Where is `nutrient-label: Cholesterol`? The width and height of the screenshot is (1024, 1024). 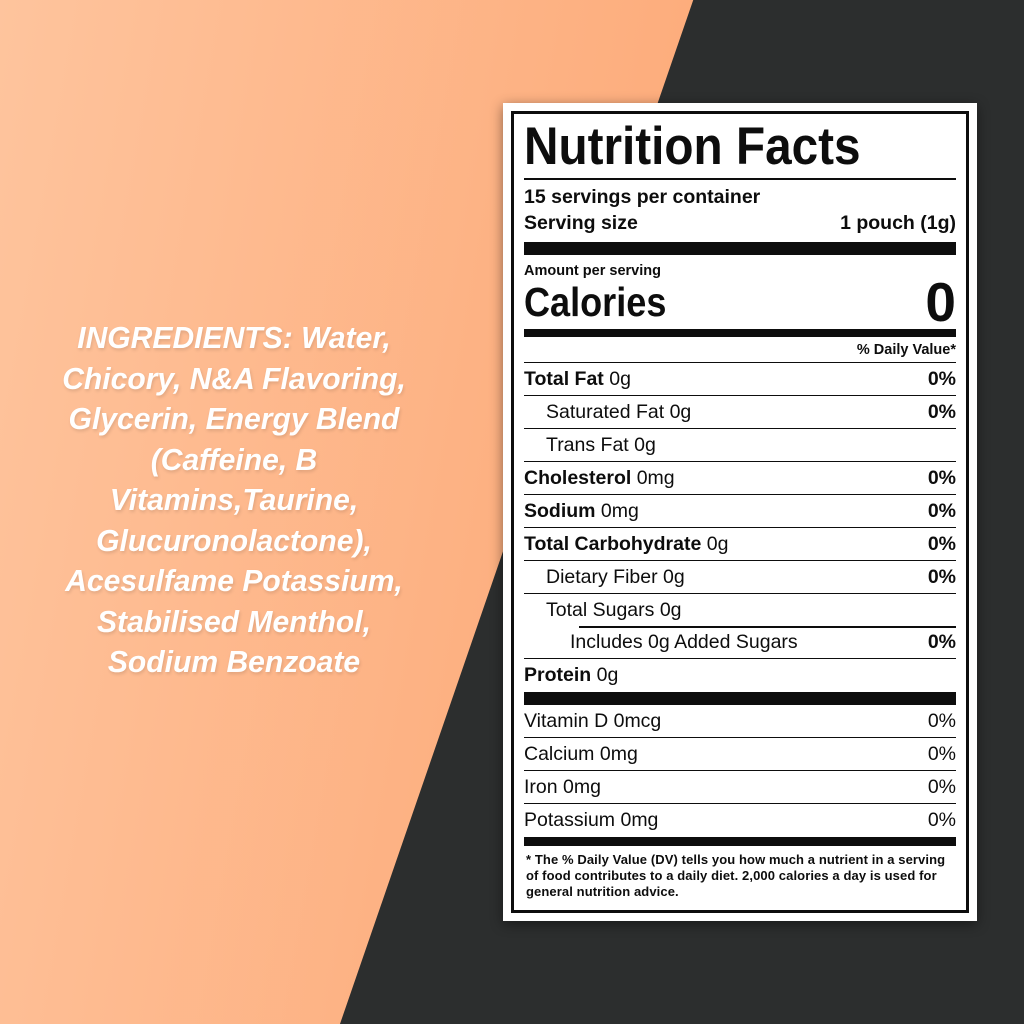 nutrient-label: Cholesterol is located at coordinates (578, 477).